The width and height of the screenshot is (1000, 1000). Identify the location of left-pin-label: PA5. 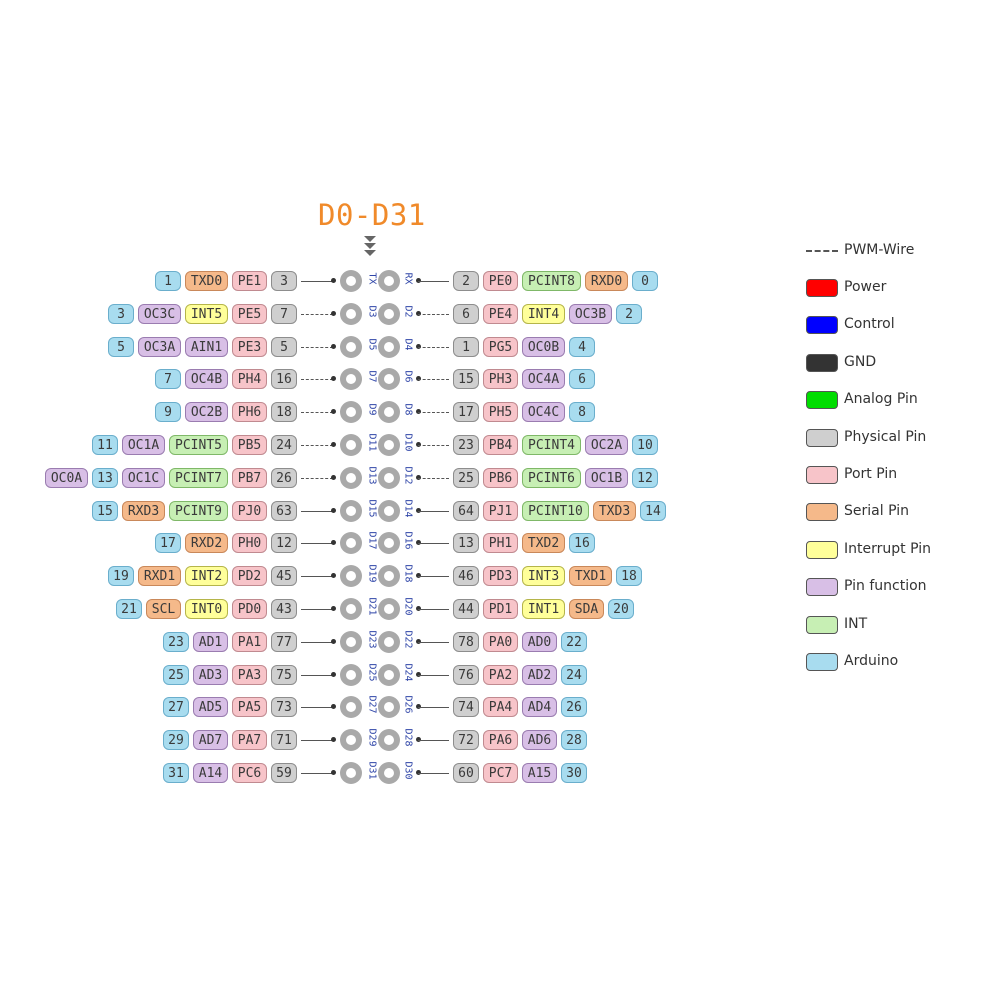
(249, 707).